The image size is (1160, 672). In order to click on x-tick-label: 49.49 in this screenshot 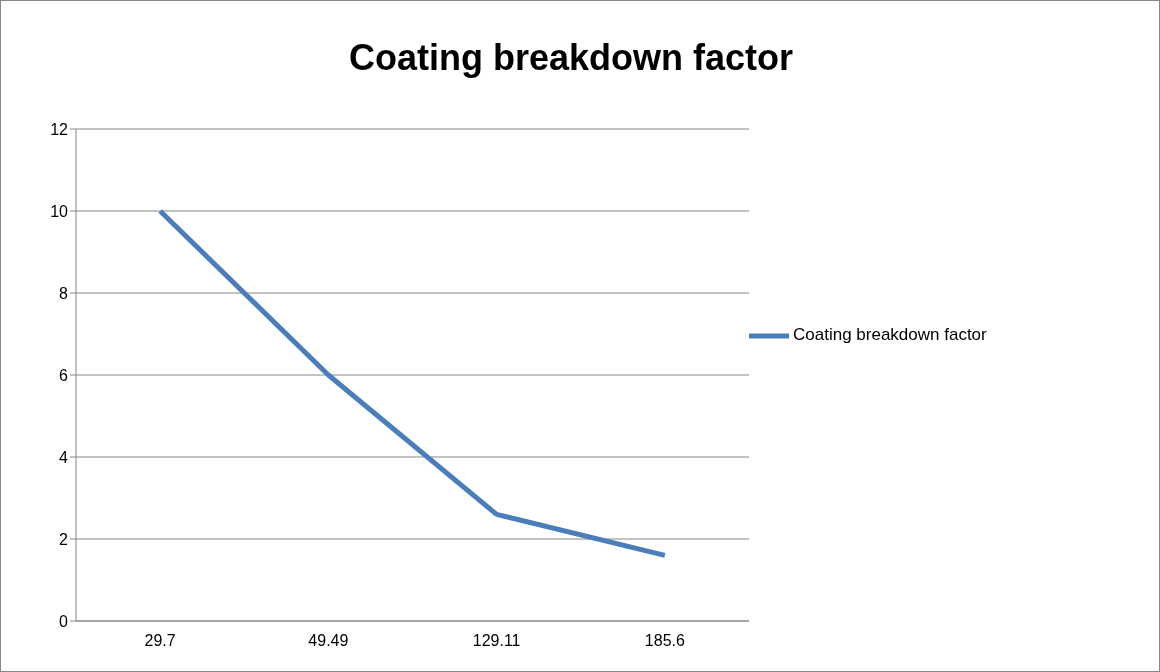, I will do `click(328, 641)`.